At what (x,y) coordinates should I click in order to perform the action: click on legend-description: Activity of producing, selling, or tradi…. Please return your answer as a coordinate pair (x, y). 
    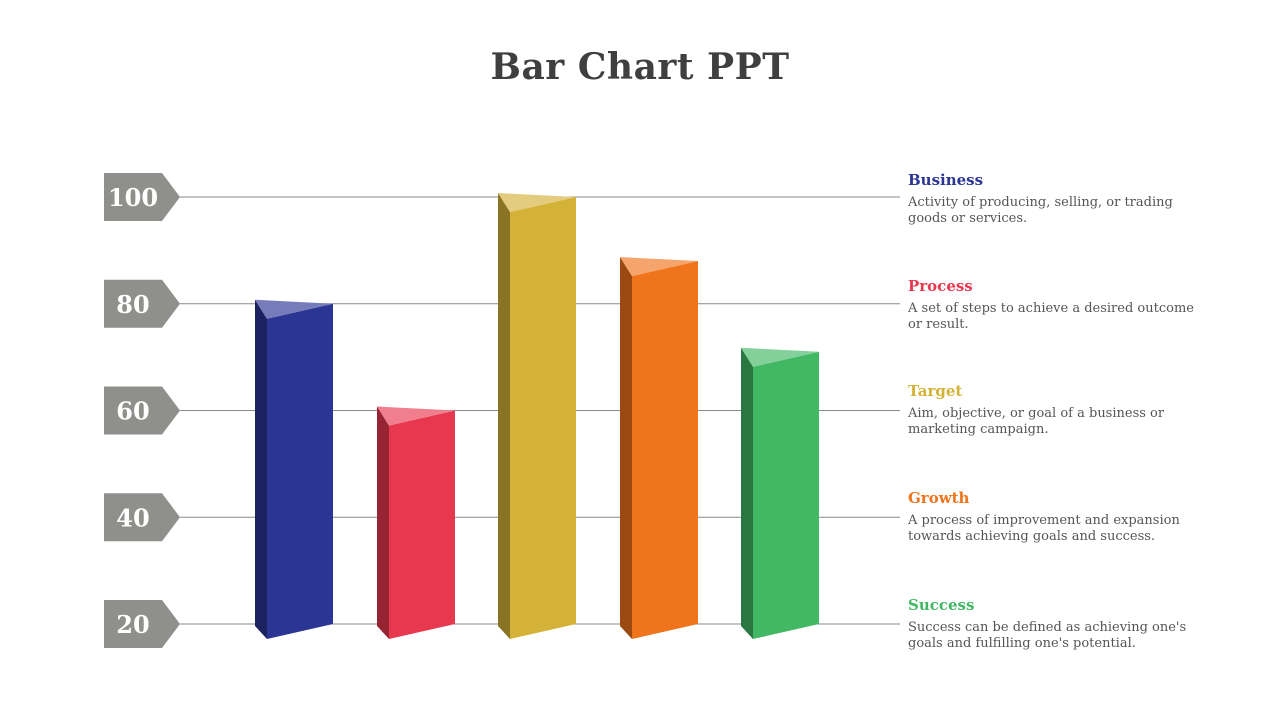
    Looking at the image, I should click on (1040, 210).